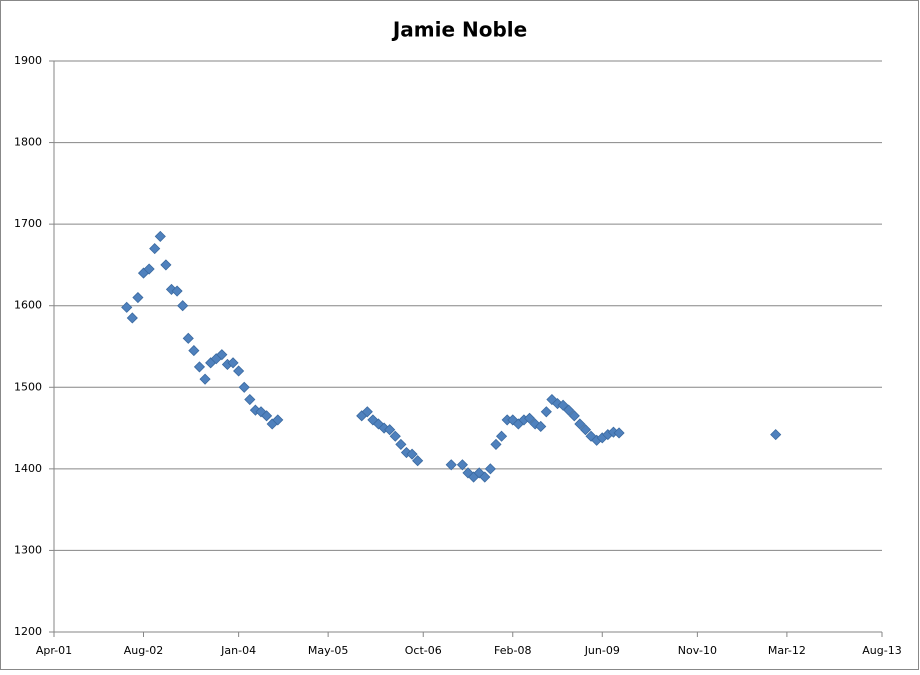 Image resolution: width=920 pixels, height=675 pixels. I want to click on x-tick-label: Jan-04, so click(238, 650).